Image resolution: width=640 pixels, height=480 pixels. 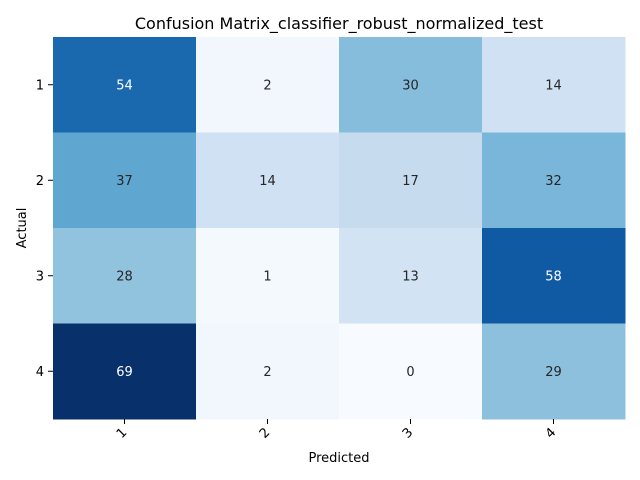 I want to click on cell-value-label: 13, so click(x=410, y=276).